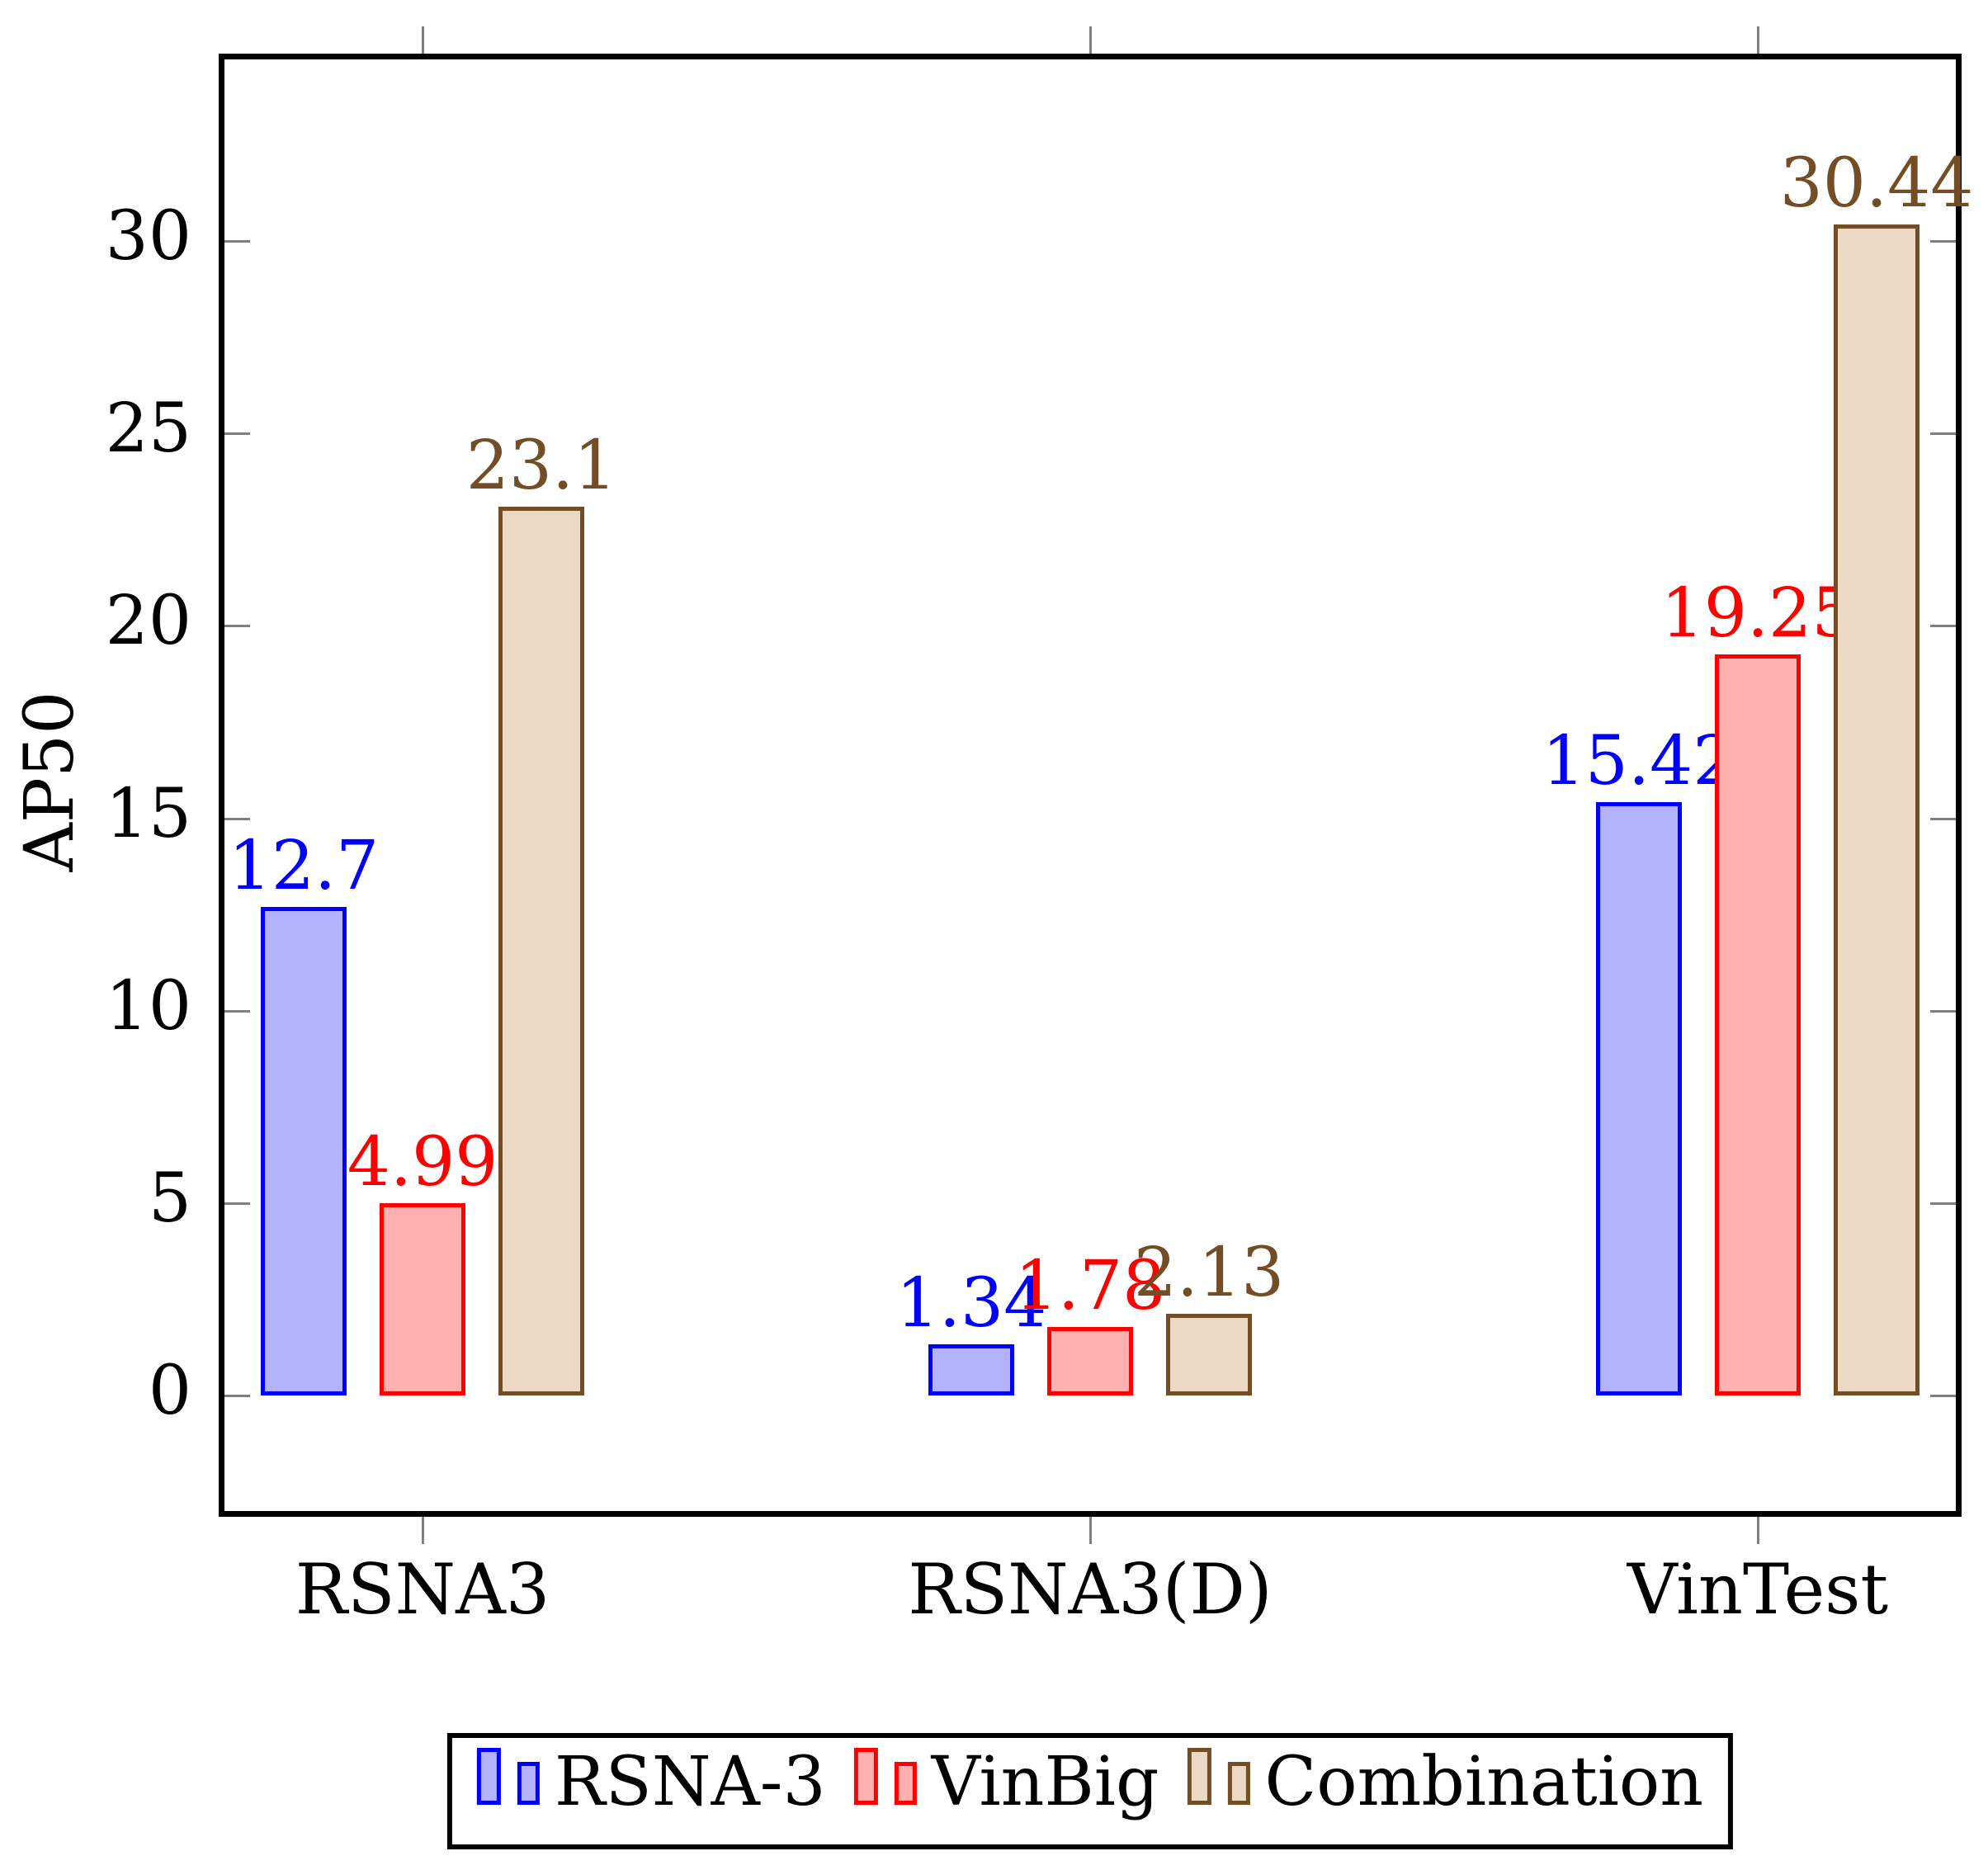  I want to click on legend: RSNA-3 VinBig Combination, so click(1090, 1791).